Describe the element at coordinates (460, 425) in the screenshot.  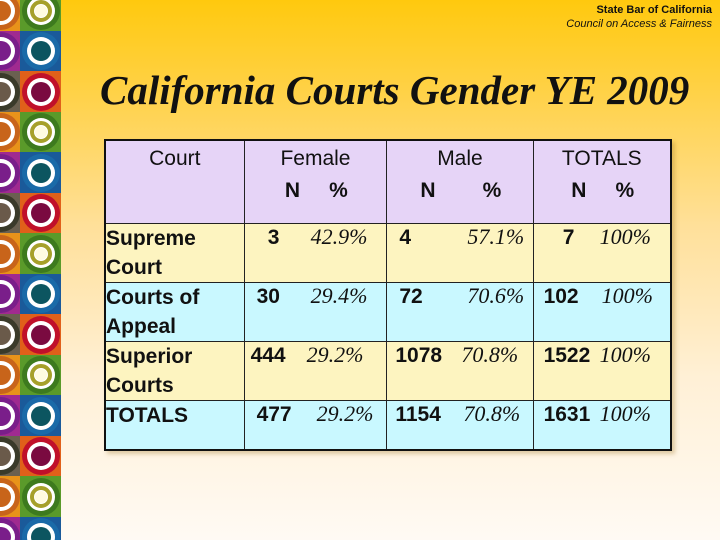
I see `male-cell: 1154 70.8%` at that location.